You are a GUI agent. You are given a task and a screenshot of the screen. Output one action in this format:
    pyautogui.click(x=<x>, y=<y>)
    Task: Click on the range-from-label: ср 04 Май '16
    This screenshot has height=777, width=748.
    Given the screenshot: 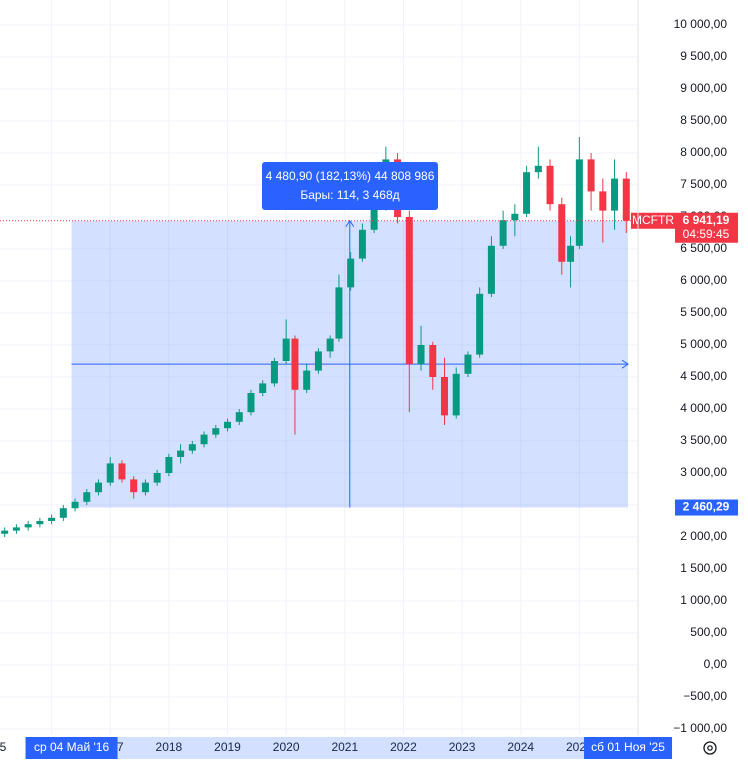 What is the action you would take?
    pyautogui.click(x=71, y=747)
    